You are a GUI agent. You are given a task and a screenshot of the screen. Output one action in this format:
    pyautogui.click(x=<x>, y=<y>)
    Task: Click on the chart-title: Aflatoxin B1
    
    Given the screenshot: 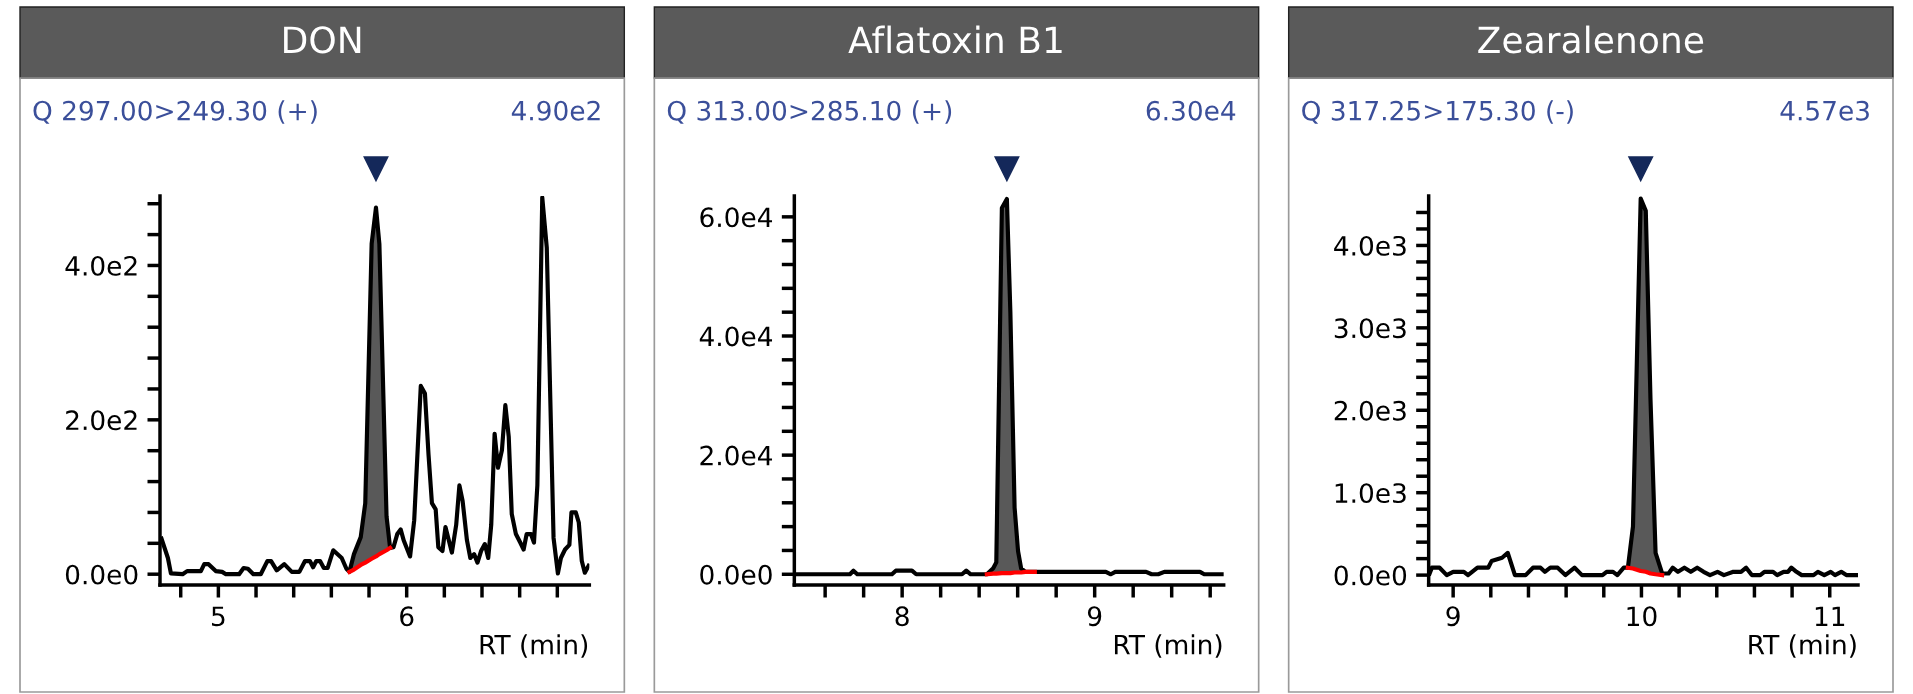 What is the action you would take?
    pyautogui.click(x=955, y=39)
    